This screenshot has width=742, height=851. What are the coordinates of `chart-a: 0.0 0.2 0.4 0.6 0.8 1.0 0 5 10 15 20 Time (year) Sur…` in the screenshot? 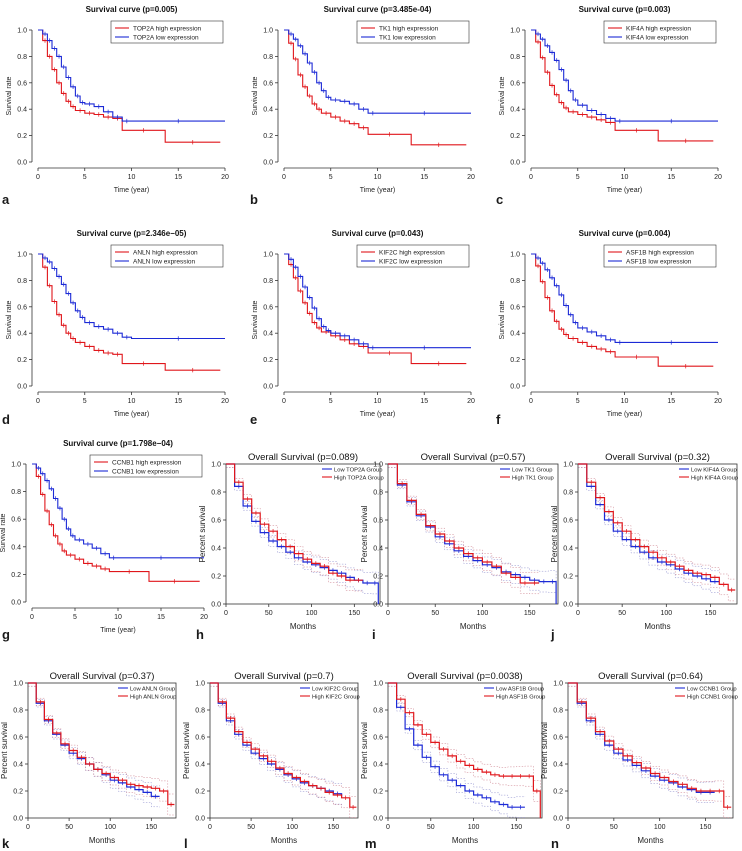 It's located at (117, 99).